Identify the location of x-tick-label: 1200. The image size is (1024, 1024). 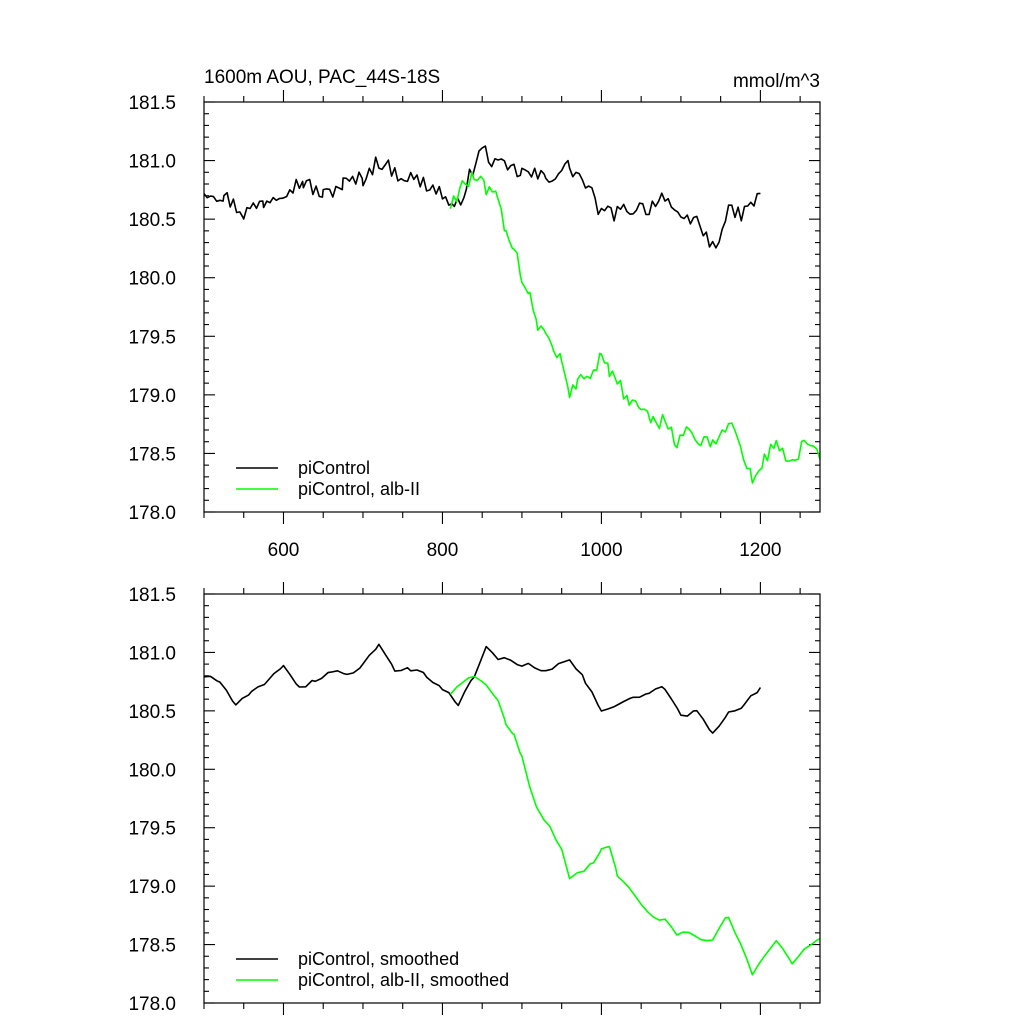
(760, 550).